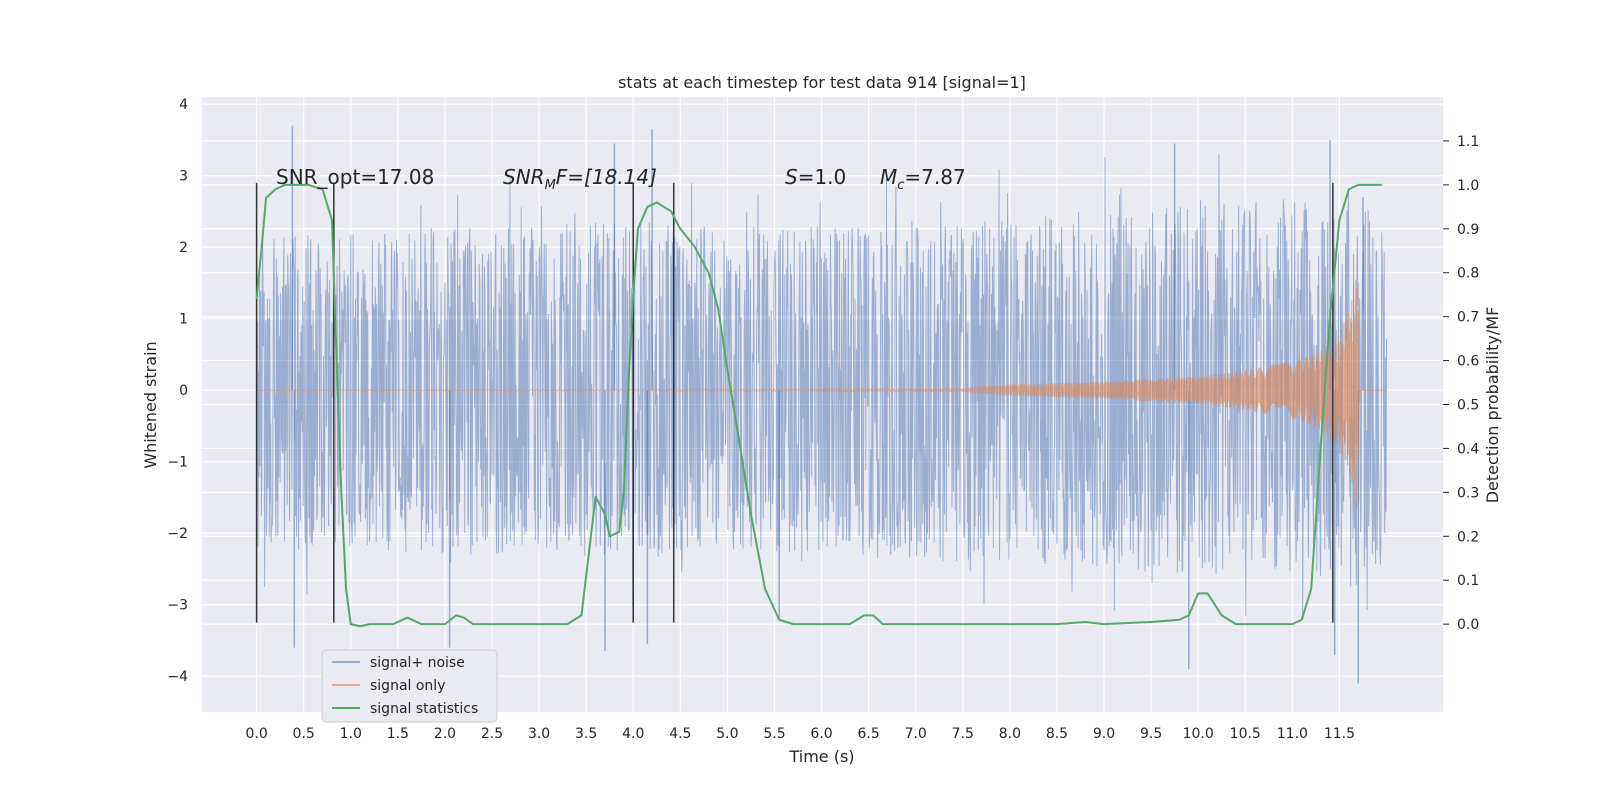 The height and width of the screenshot is (800, 1600). I want to click on y2-axis-label: Detection probability/MF, so click(1492, 405).